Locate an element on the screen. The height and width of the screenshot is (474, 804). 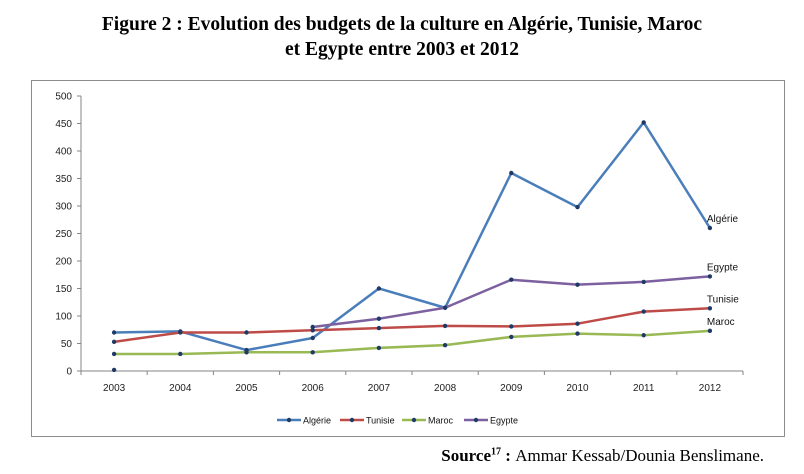
y-tick-label: 300 is located at coordinates (63, 207).